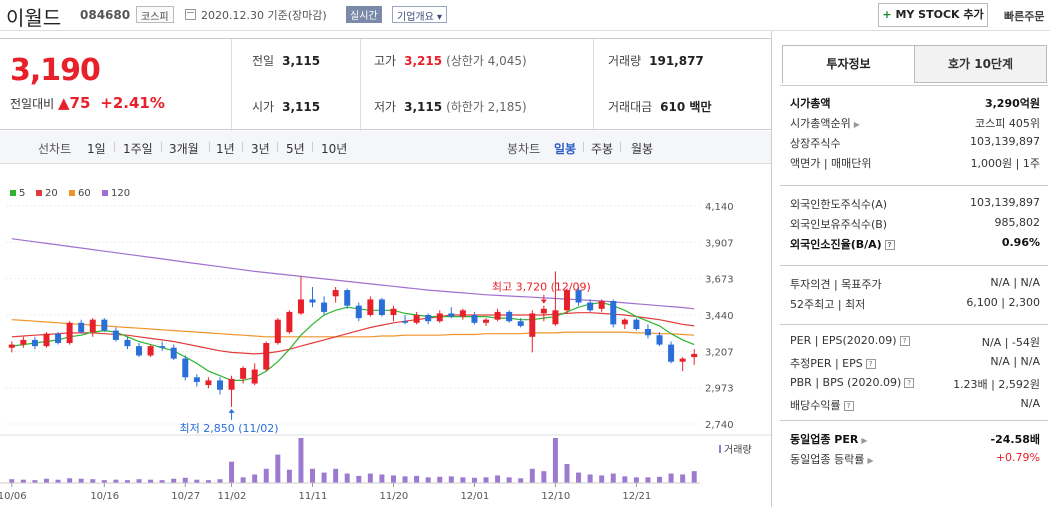  Describe the element at coordinates (295, 149) in the screenshot. I see `period-5y: 5년` at that location.